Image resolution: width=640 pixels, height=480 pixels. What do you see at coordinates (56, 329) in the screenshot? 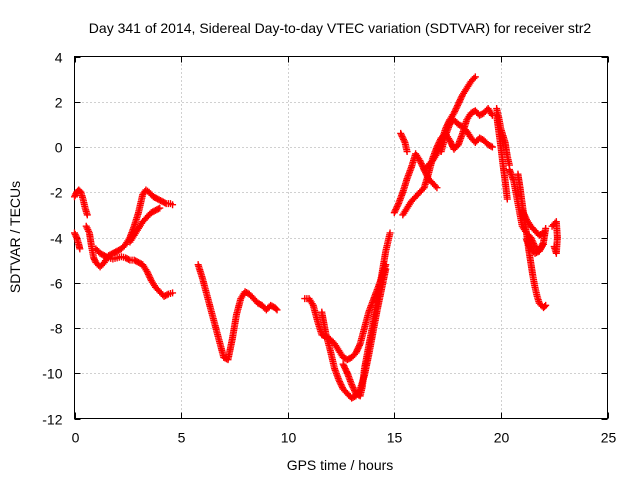
I see `y-tick-label: -8` at bounding box center [56, 329].